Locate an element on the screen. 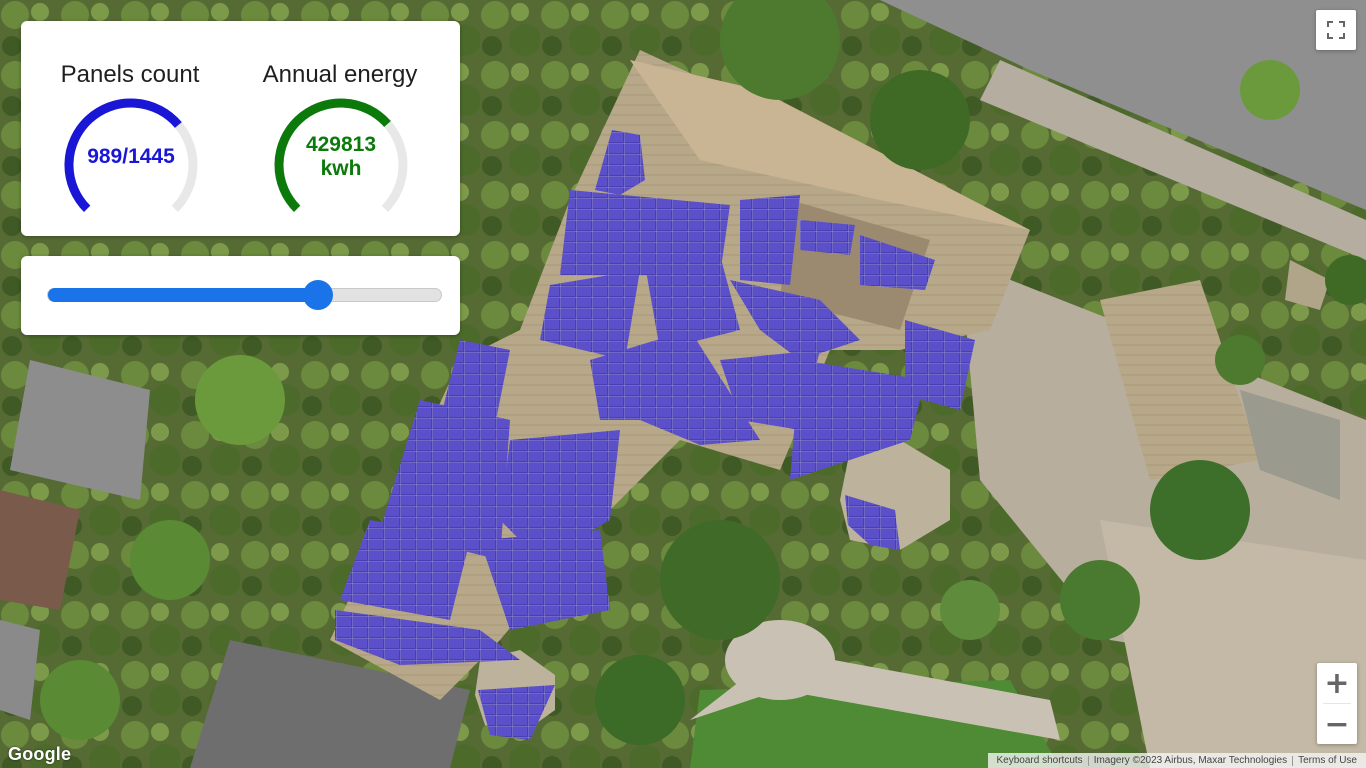  terms-of-use-link: Terms of Use is located at coordinates (1327, 760).